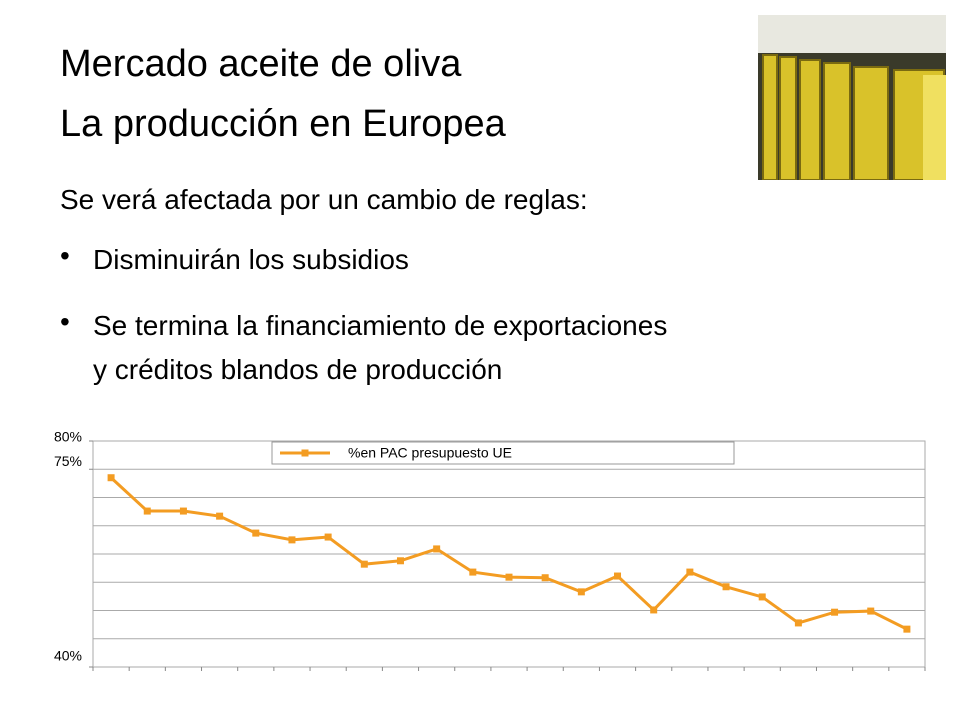 This screenshot has height=720, width=960. What do you see at coordinates (68, 437) in the screenshot?
I see `y-tick-label: 80%` at bounding box center [68, 437].